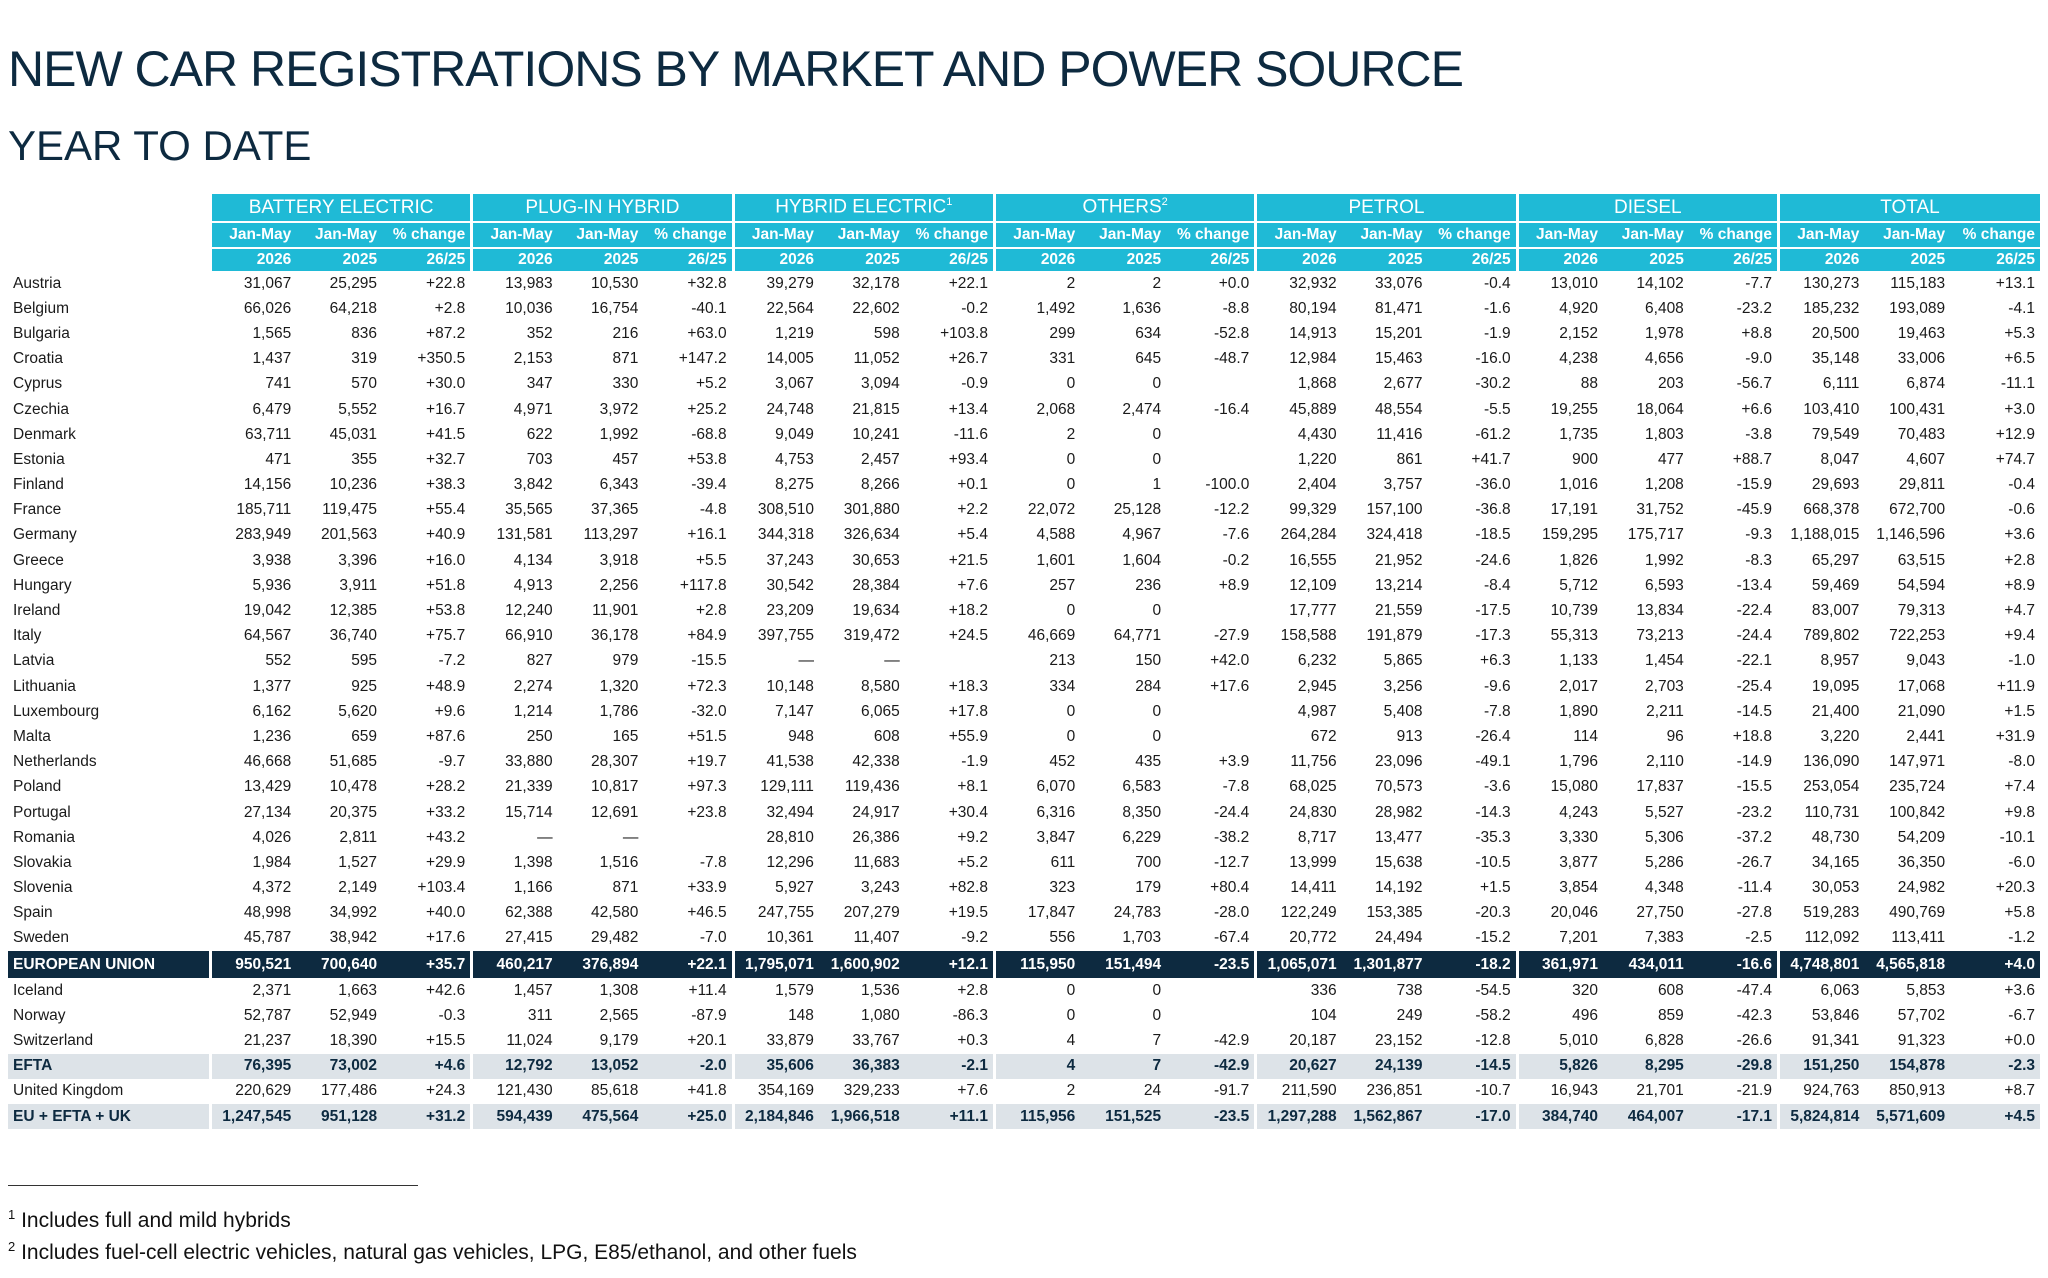 The height and width of the screenshot is (1278, 2048). I want to click on table-cell: 645, so click(1148, 359).